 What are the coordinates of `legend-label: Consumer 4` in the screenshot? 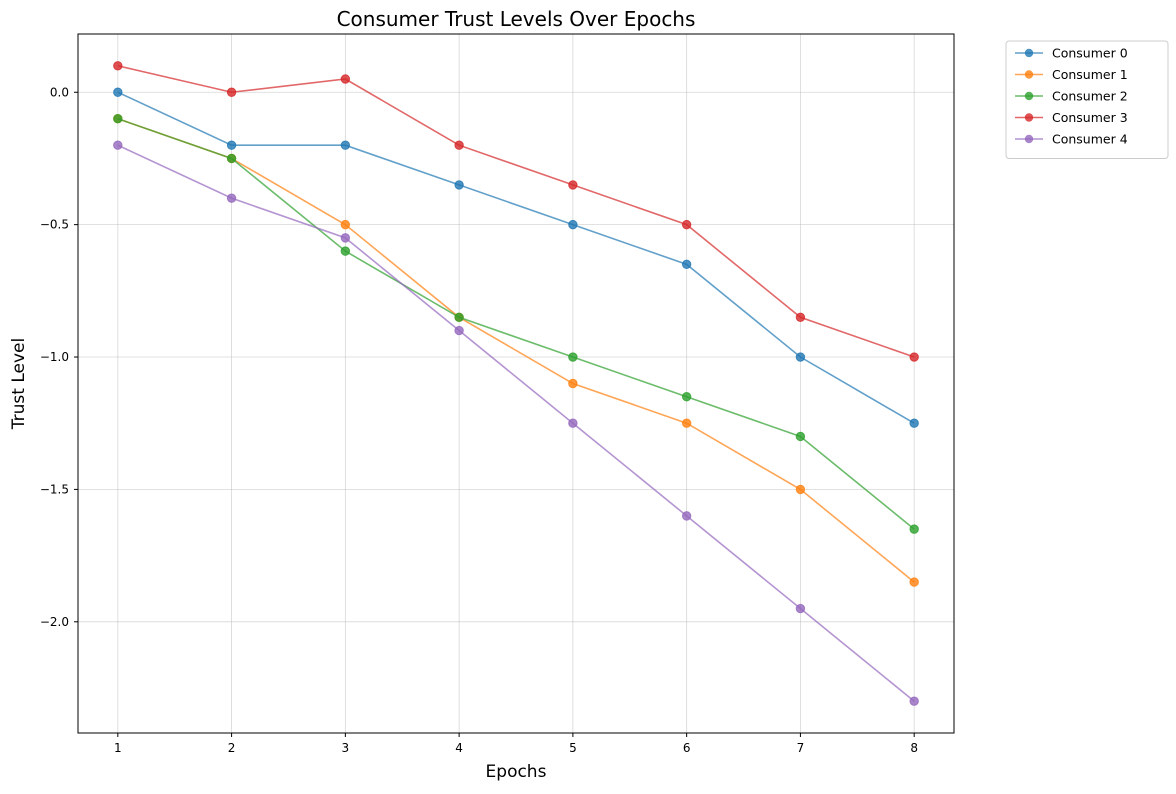 It's located at (1090, 139).